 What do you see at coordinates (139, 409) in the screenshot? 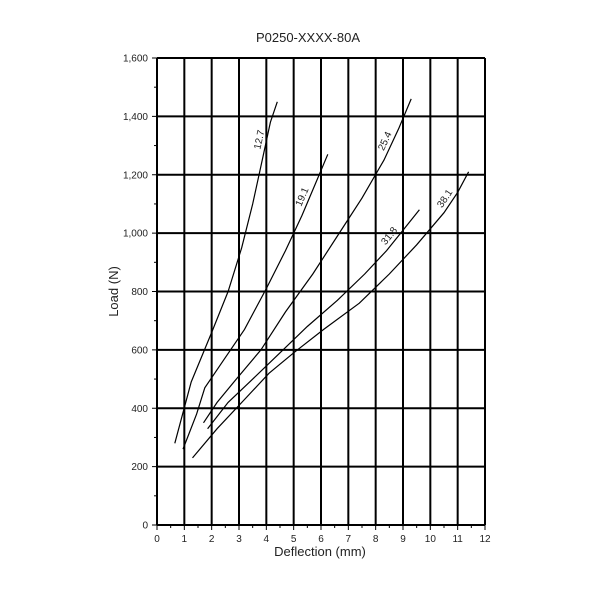
I see `y-tick-label: 400` at bounding box center [139, 409].